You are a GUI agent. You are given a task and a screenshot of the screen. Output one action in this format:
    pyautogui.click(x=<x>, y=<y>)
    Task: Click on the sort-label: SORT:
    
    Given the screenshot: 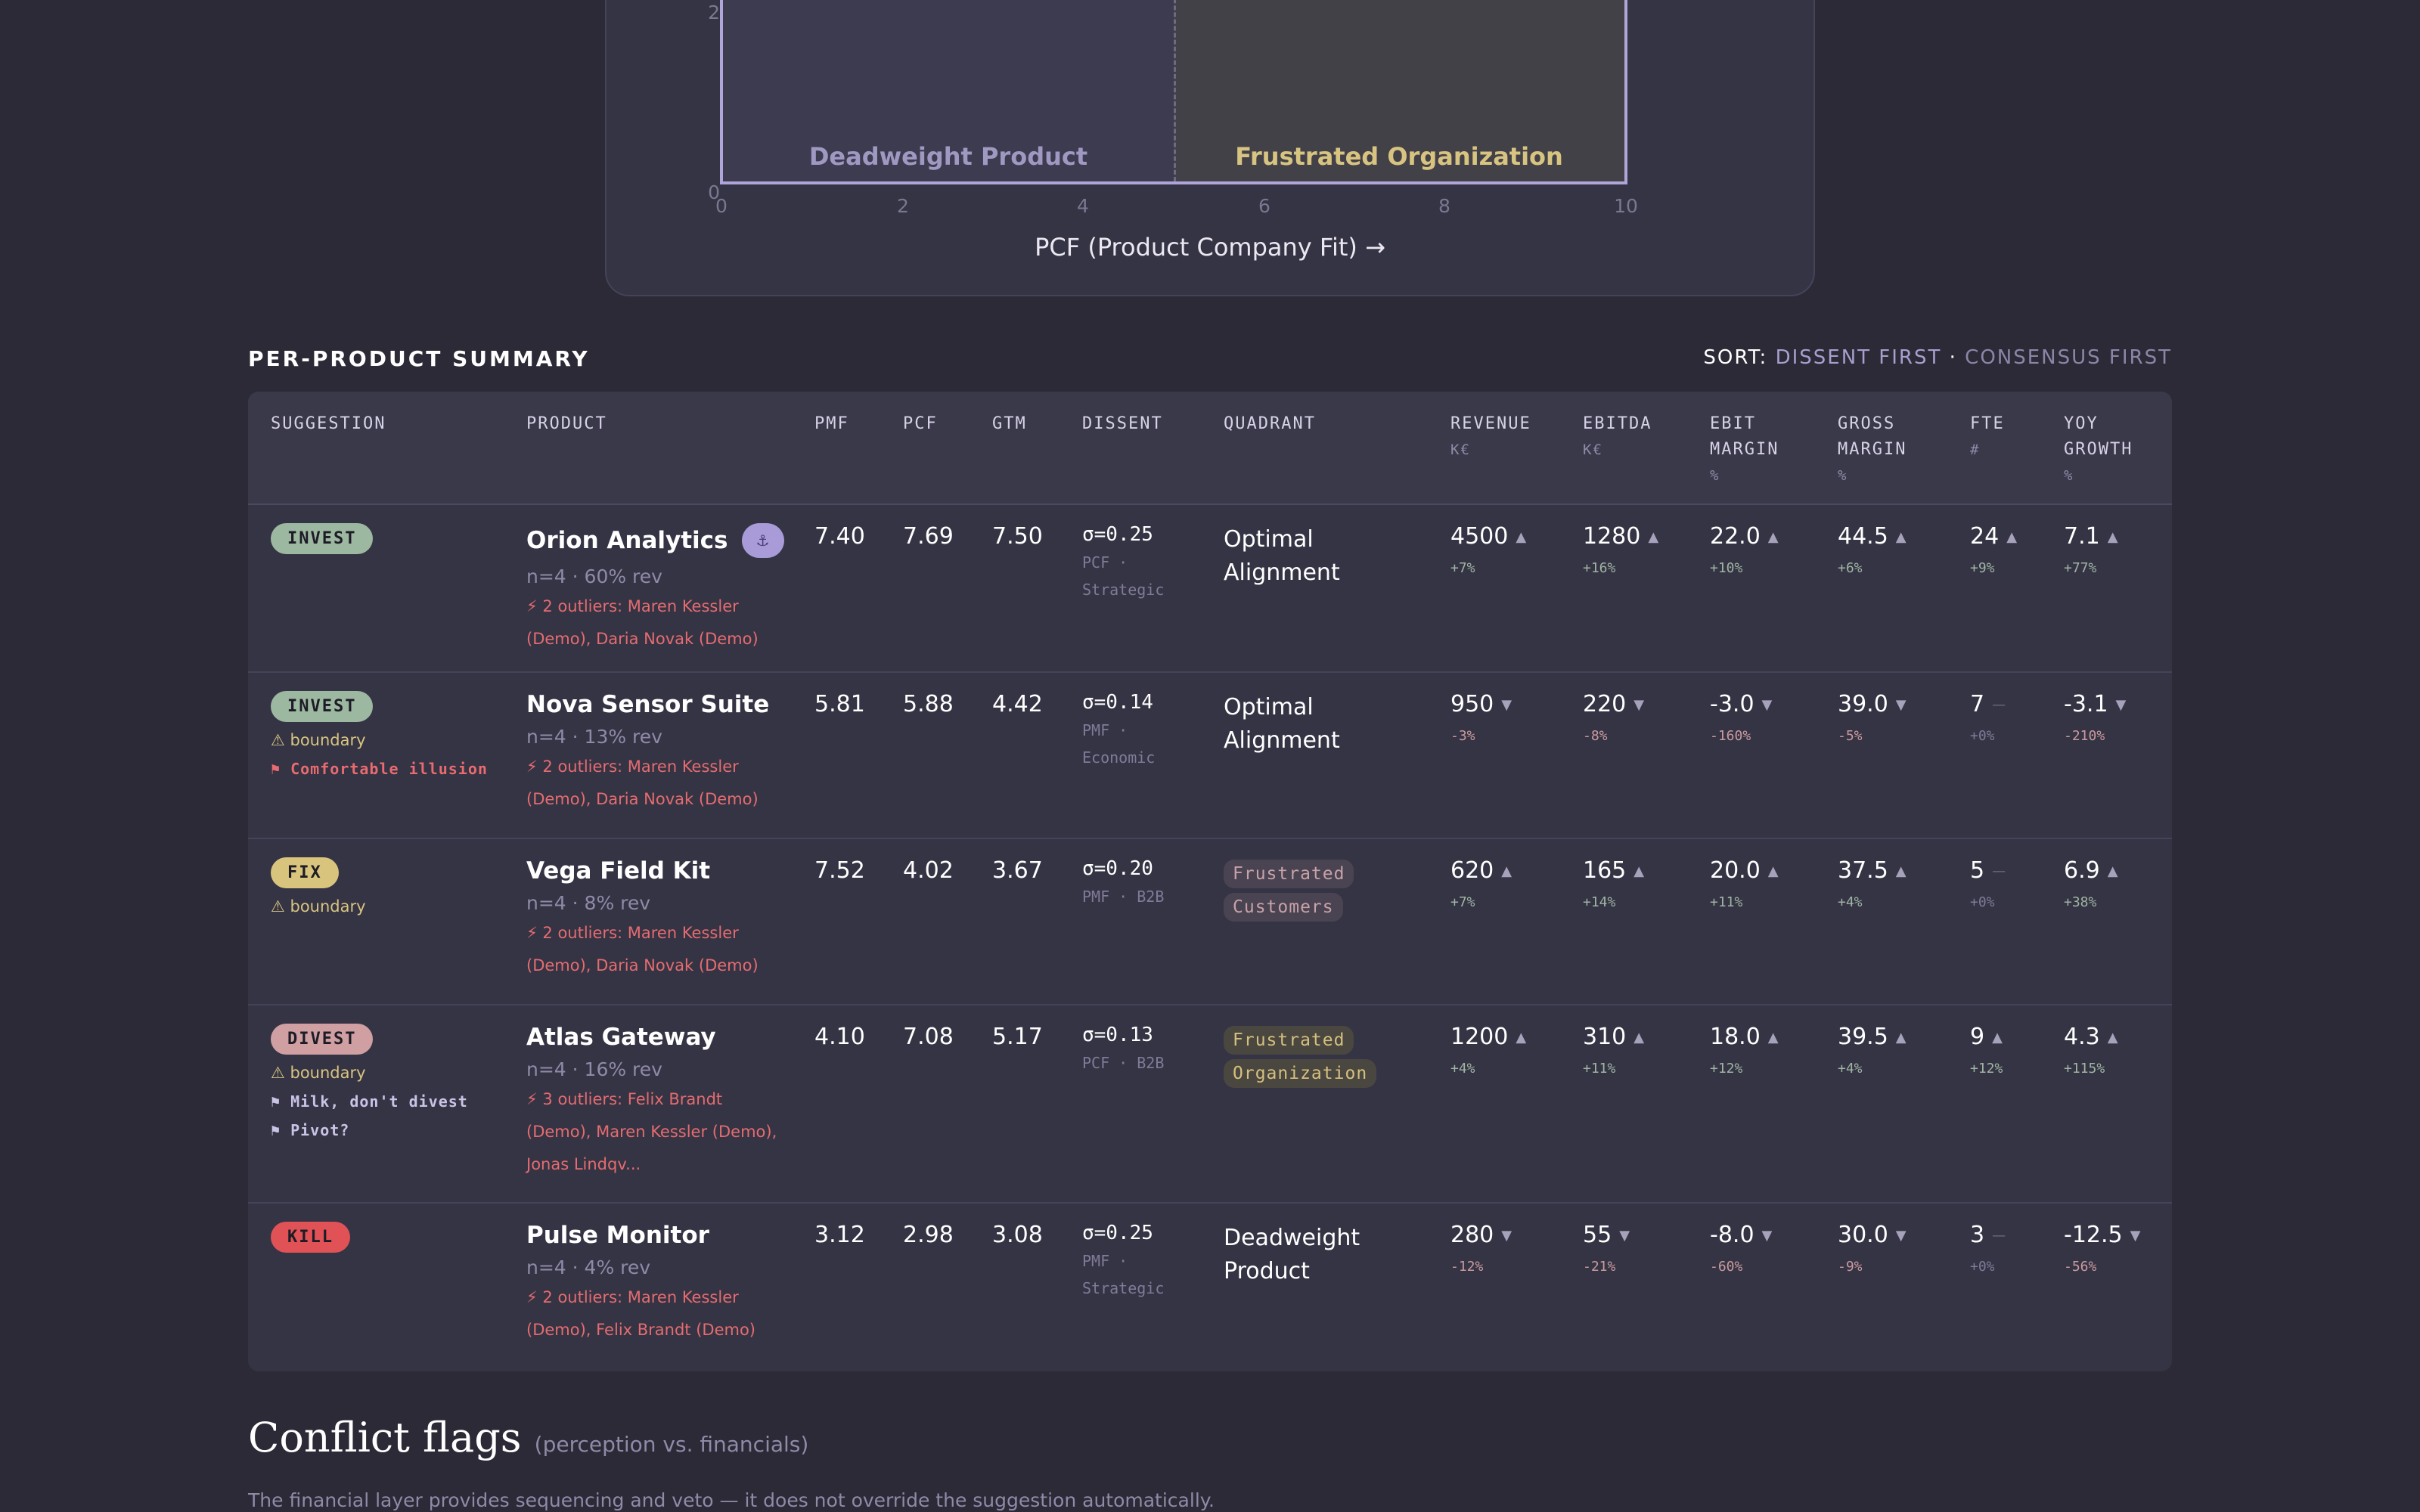 What is the action you would take?
    pyautogui.click(x=1735, y=357)
    